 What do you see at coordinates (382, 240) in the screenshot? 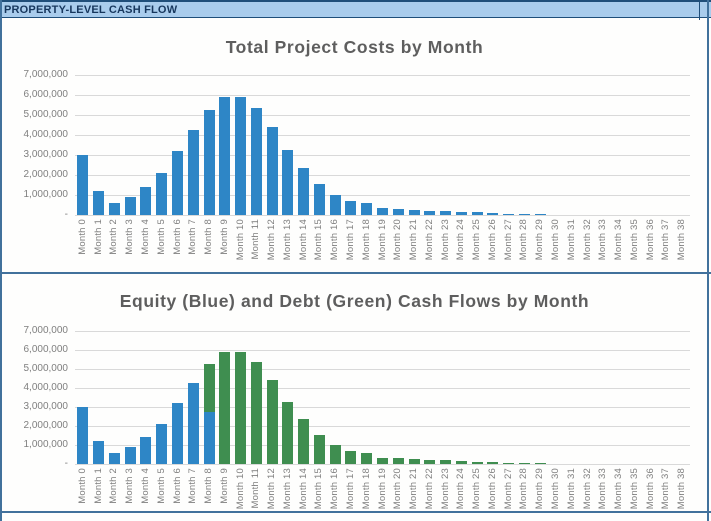
I see `x-axis-tick-label: Month 19` at bounding box center [382, 240].